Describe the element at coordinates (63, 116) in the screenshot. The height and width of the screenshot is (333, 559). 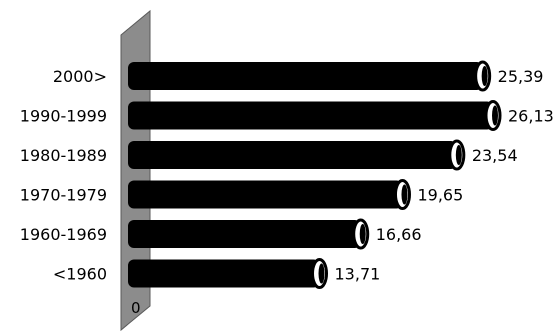
I see `category-label: 1990-1999` at that location.